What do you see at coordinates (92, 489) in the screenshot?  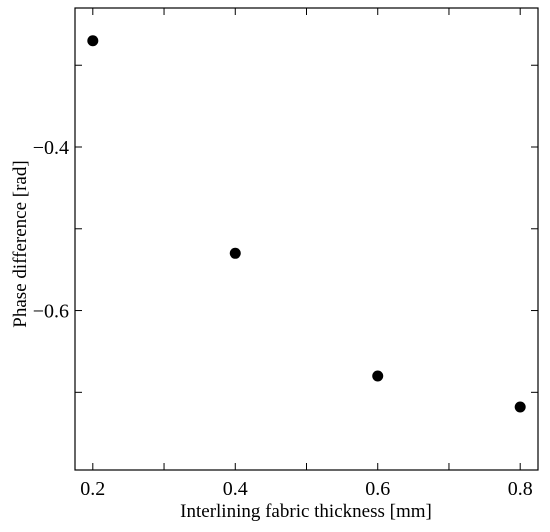 I see `x-tick-label: 0.2` at bounding box center [92, 489].